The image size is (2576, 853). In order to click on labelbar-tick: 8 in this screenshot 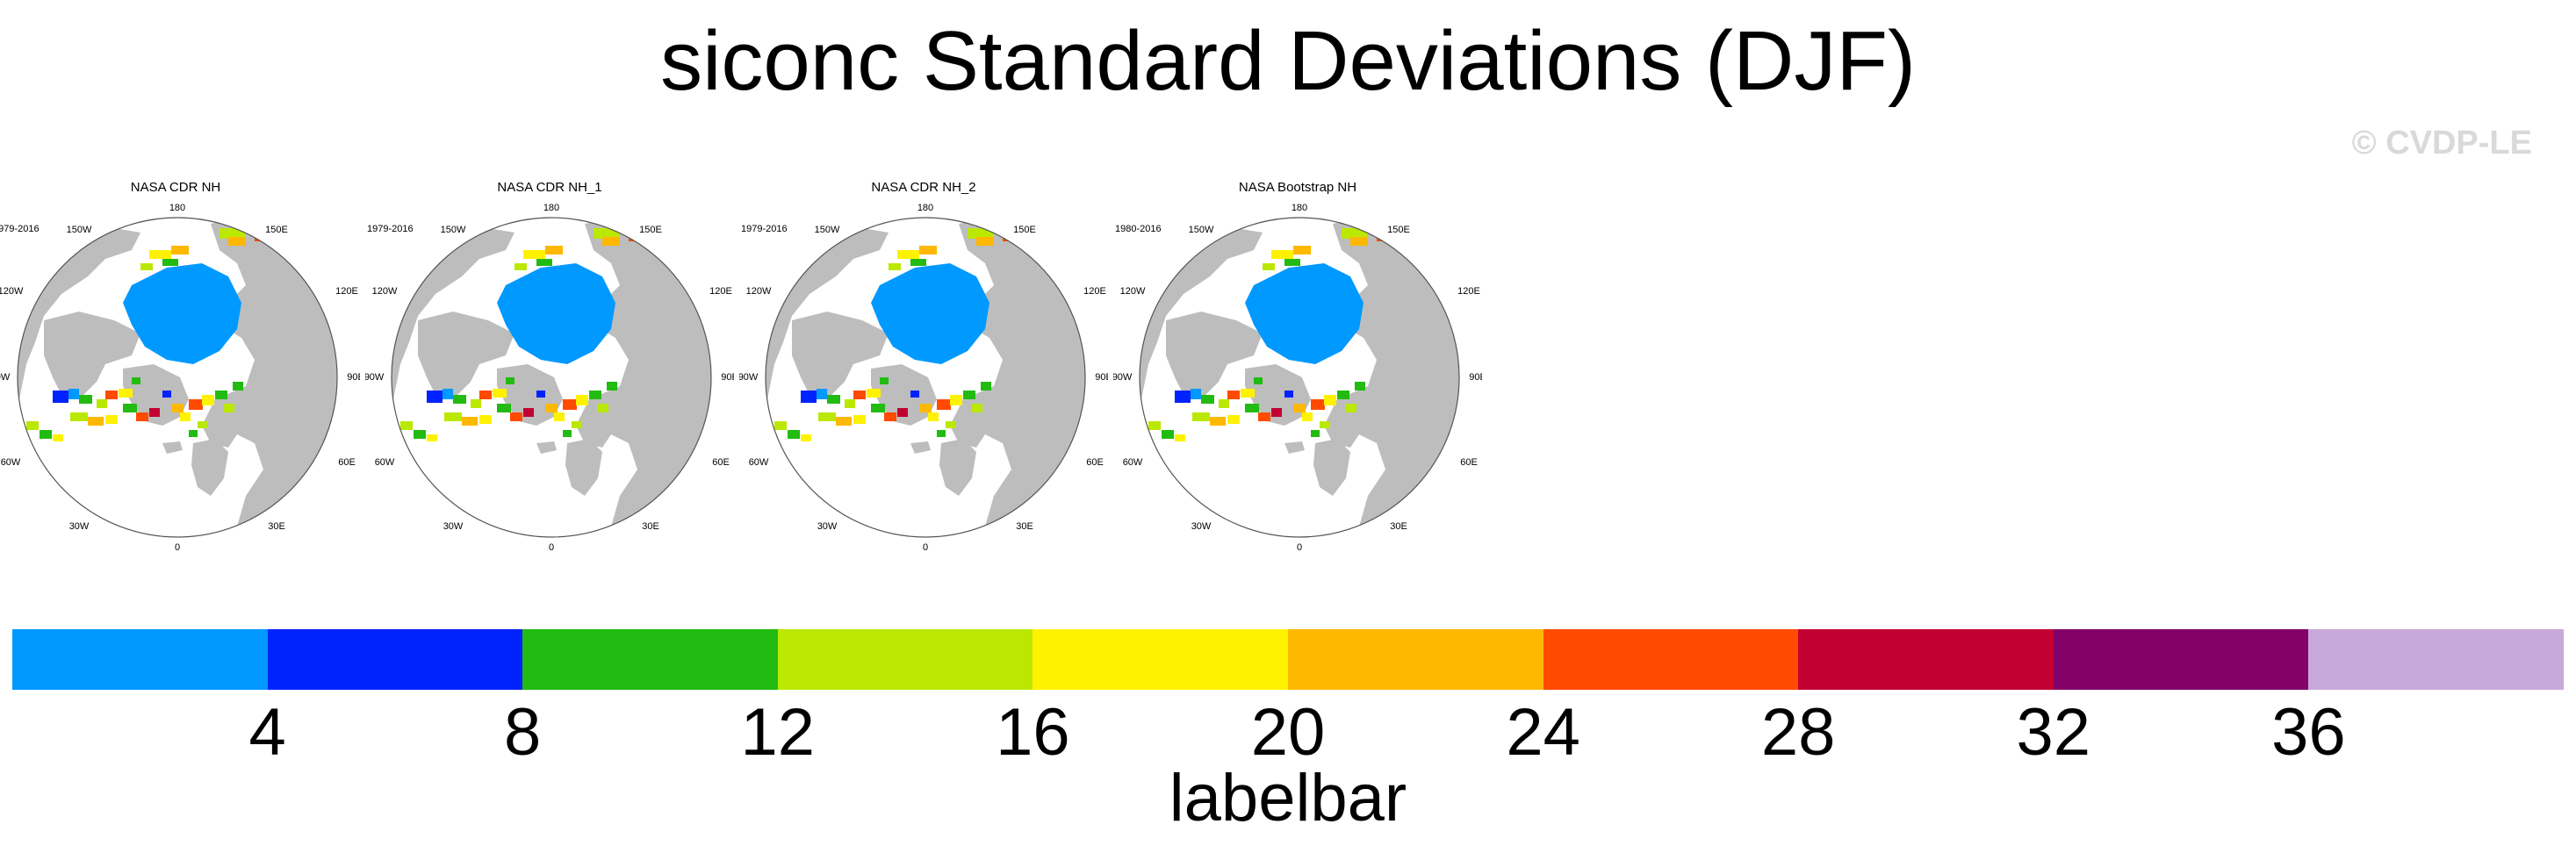, I will do `click(523, 732)`.